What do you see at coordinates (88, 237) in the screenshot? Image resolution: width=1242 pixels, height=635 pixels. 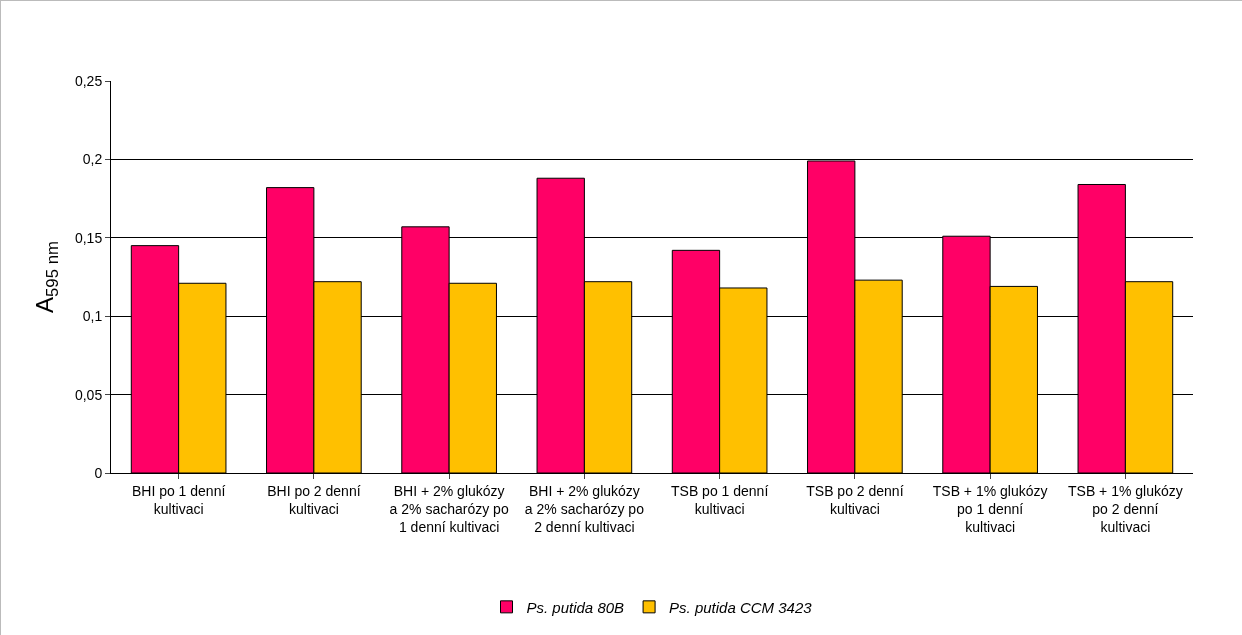 I see `y-tick-label: 0,15` at bounding box center [88, 237].